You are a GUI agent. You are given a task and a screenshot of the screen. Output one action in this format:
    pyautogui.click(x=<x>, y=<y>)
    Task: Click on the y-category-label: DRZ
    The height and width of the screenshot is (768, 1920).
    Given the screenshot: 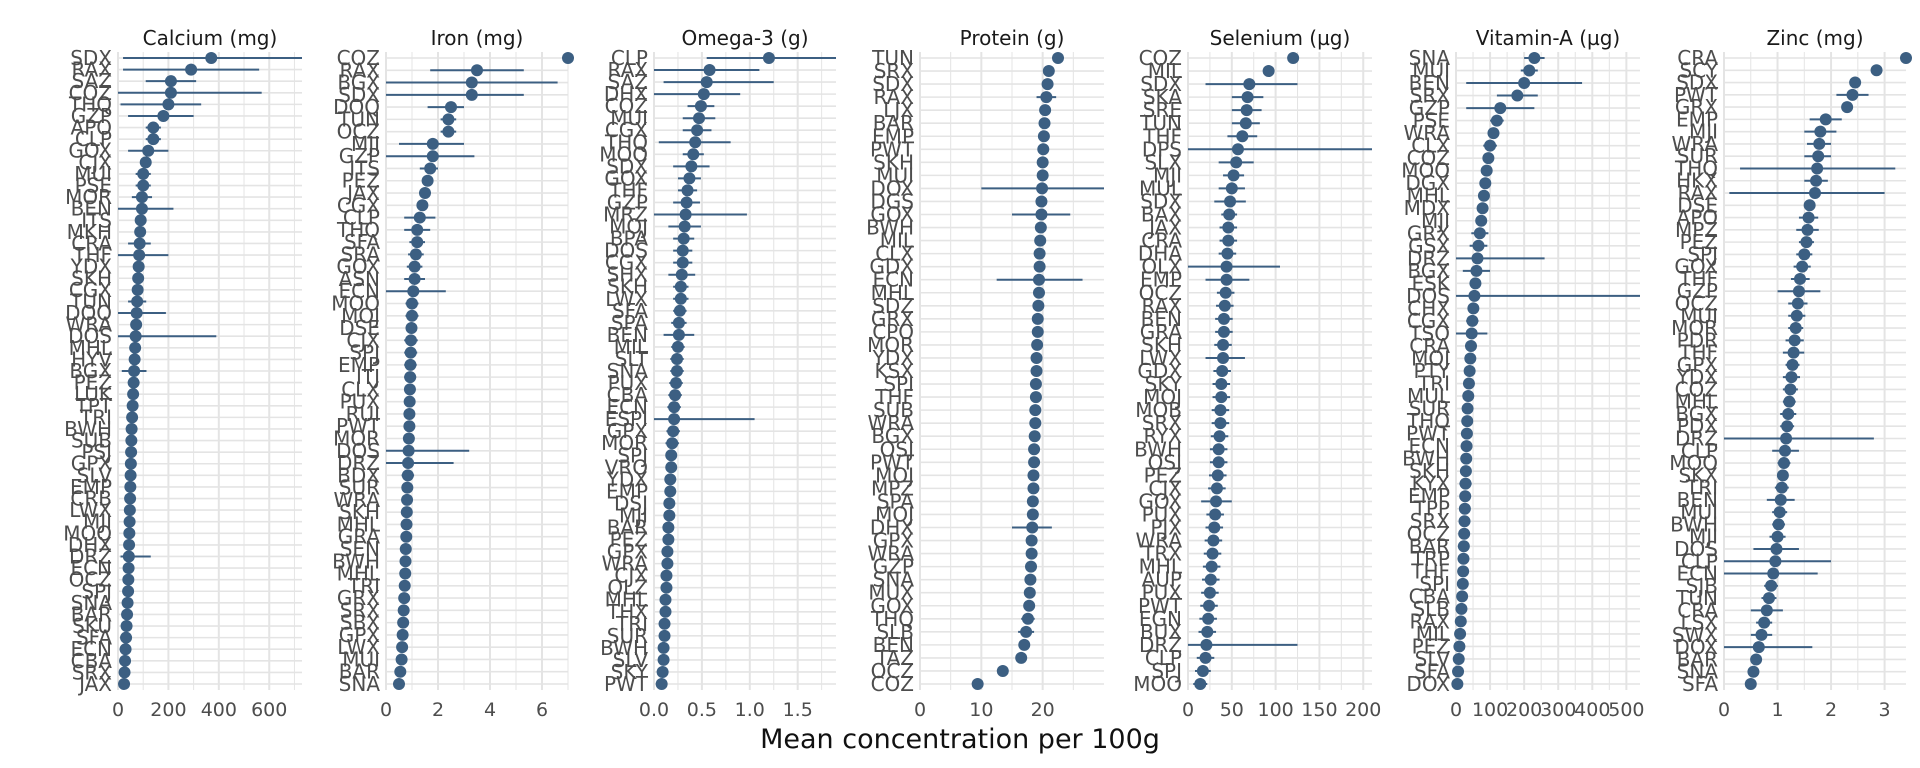 What is the action you would take?
    pyautogui.click(x=358, y=463)
    